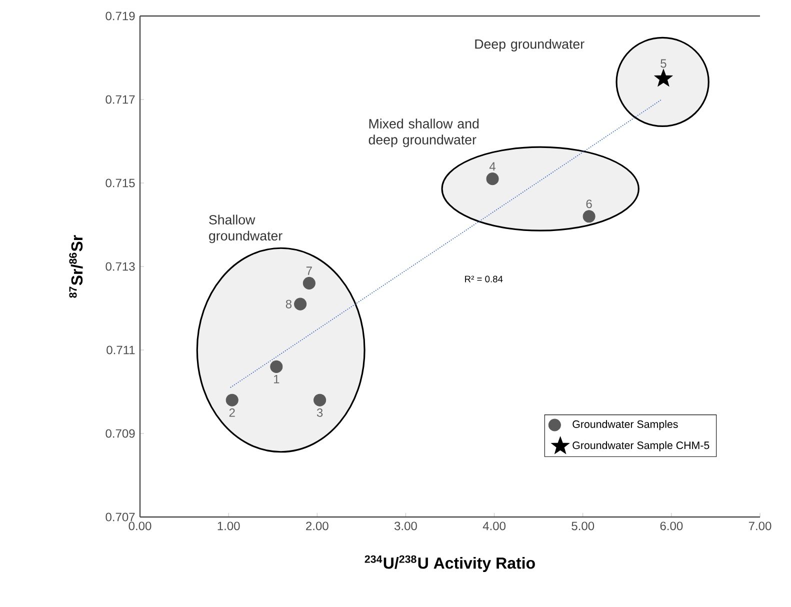 This screenshot has height=607, width=791. What do you see at coordinates (449, 563) in the screenshot?
I see `x-axis-title: $^{234}$U/$^{238}$U Activity Ratio` at bounding box center [449, 563].